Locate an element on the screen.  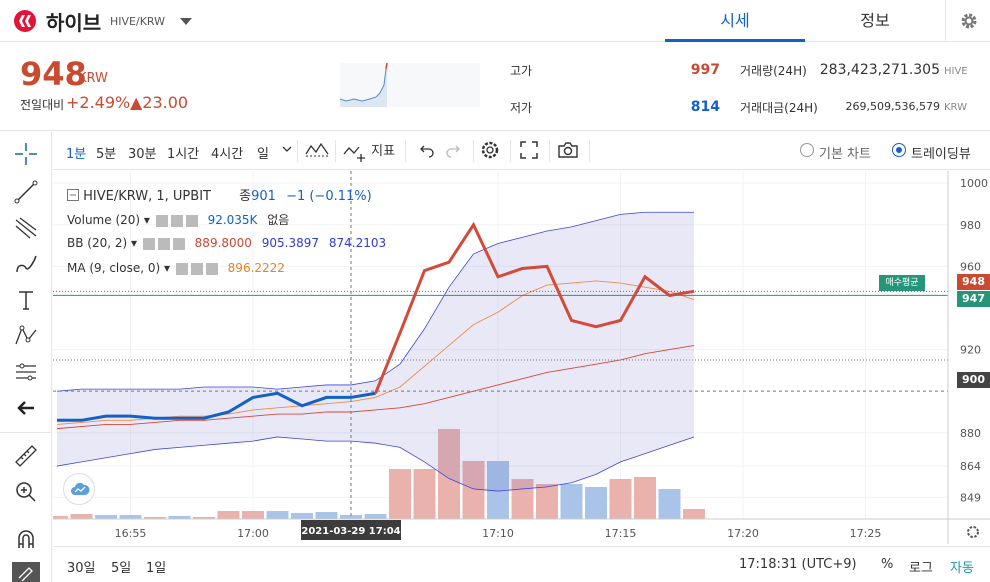
interval-5m: 5분 is located at coordinates (106, 154).